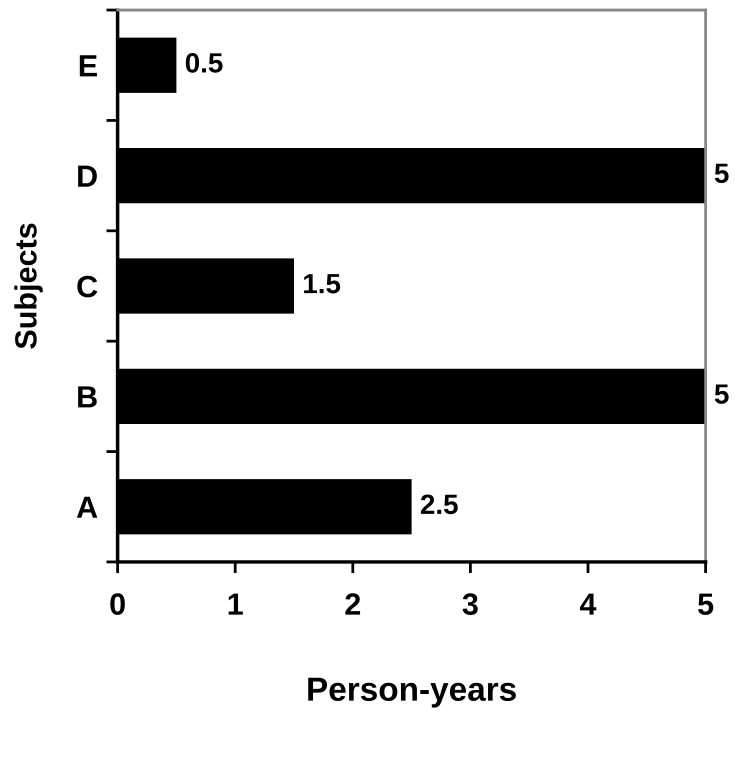  Describe the element at coordinates (412, 693) in the screenshot. I see `x-axis-title: Person-years` at that location.